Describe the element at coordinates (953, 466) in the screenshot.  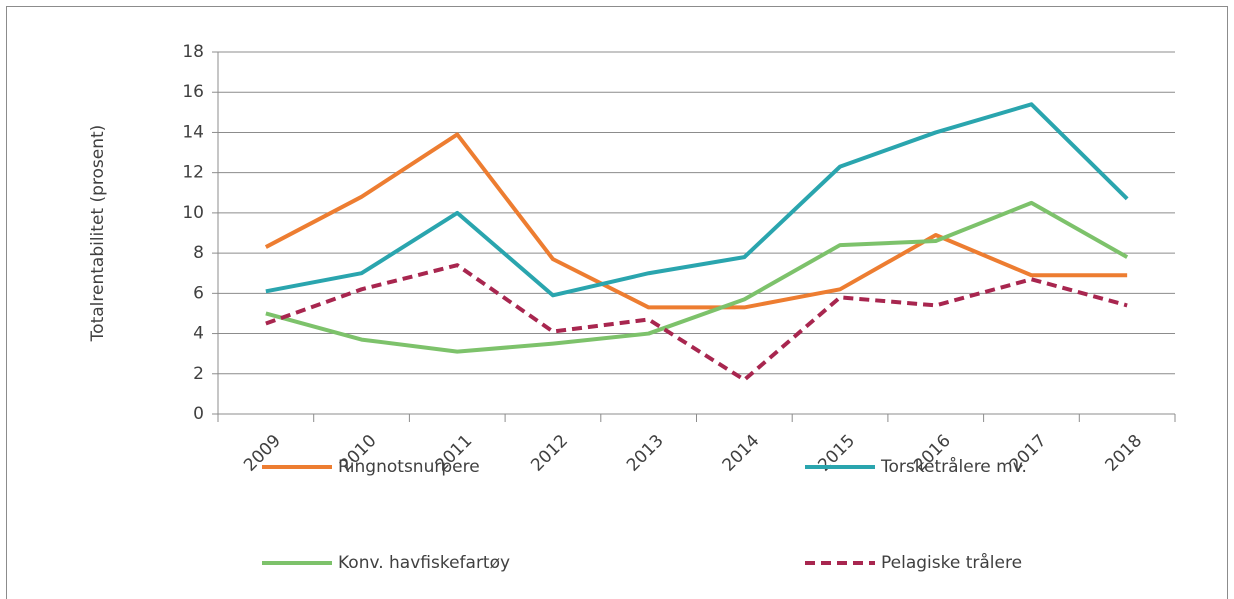
I see `legend-label: Torsketrålere mv.` at that location.